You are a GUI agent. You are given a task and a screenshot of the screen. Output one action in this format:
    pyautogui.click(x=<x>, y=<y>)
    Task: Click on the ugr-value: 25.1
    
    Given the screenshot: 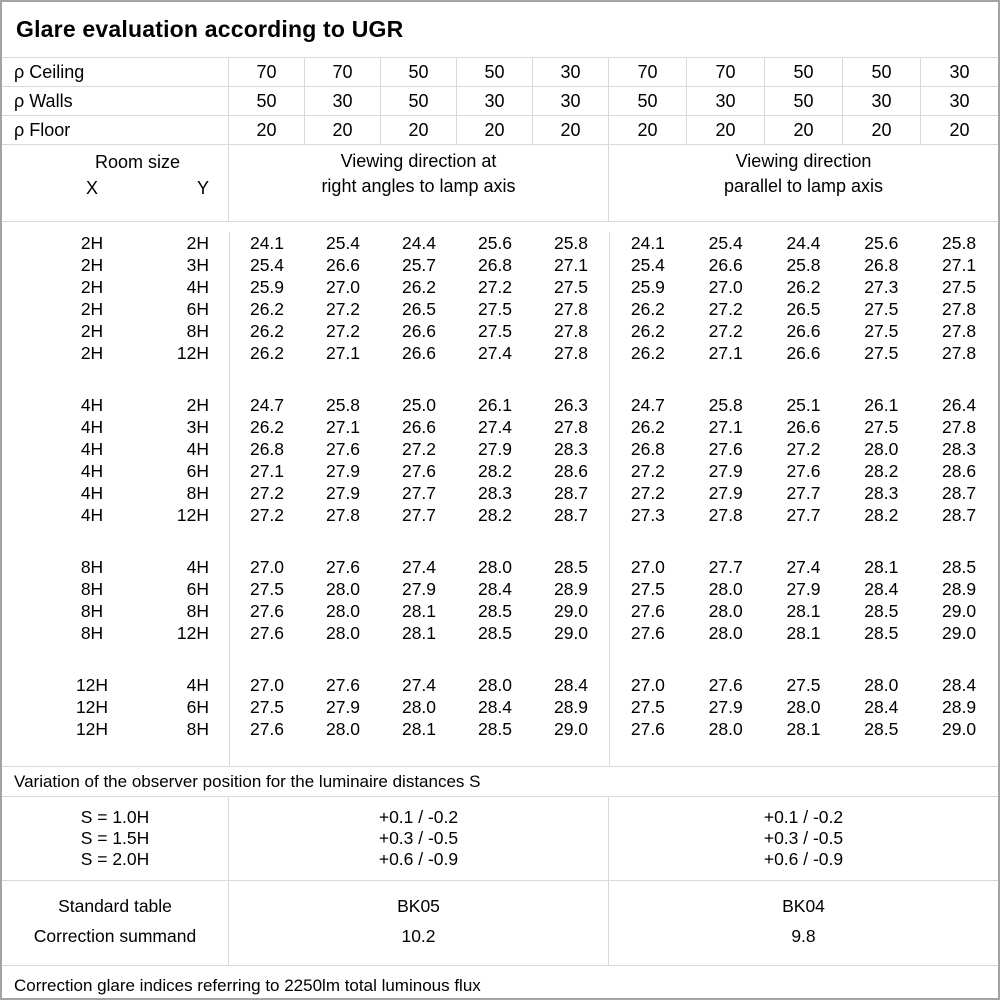 What is the action you would take?
    pyautogui.click(x=803, y=404)
    